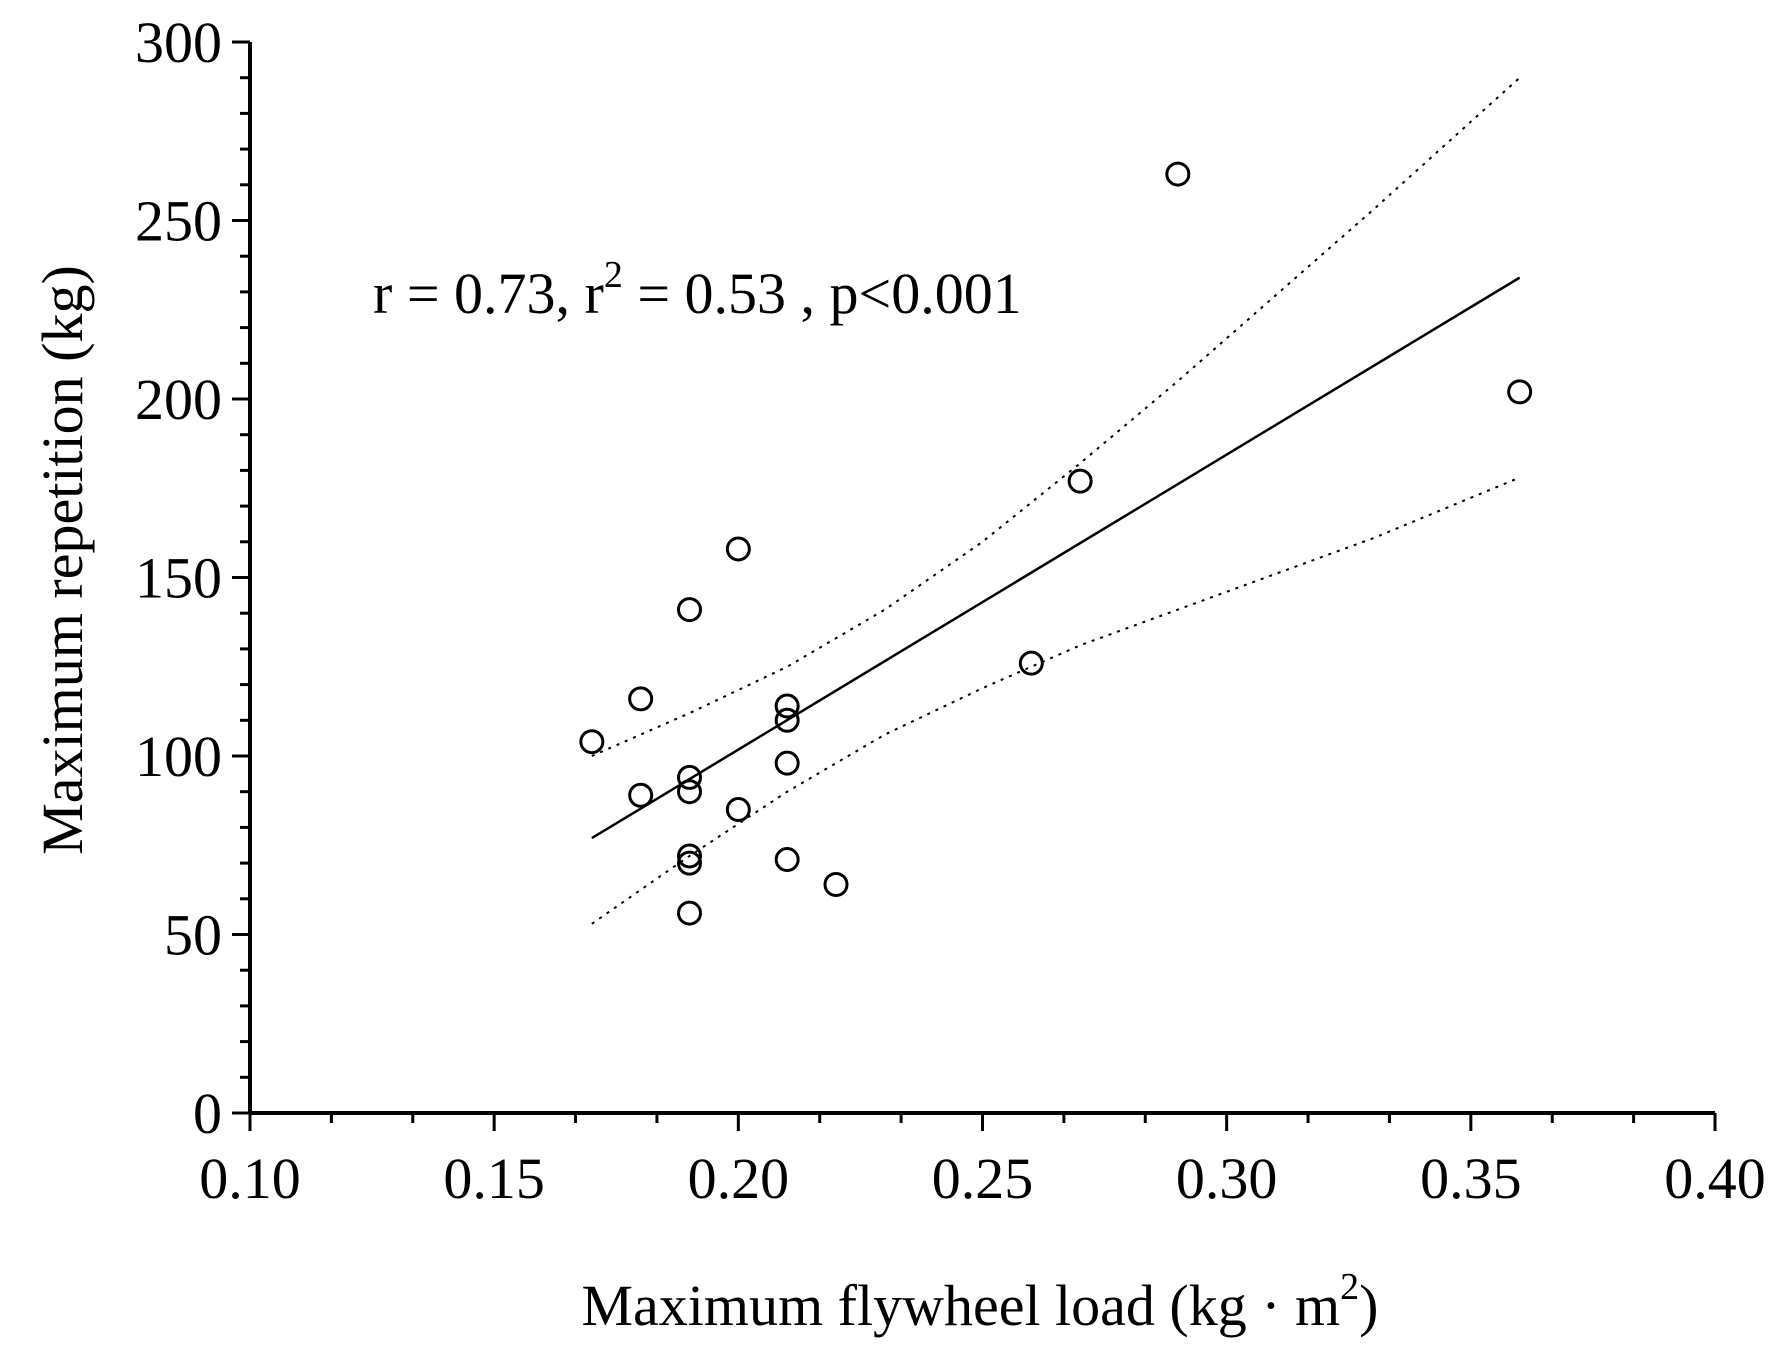 The width and height of the screenshot is (1790, 1348). Describe the element at coordinates (983, 1178) in the screenshot. I see `x-tick-label: 0.25` at that location.